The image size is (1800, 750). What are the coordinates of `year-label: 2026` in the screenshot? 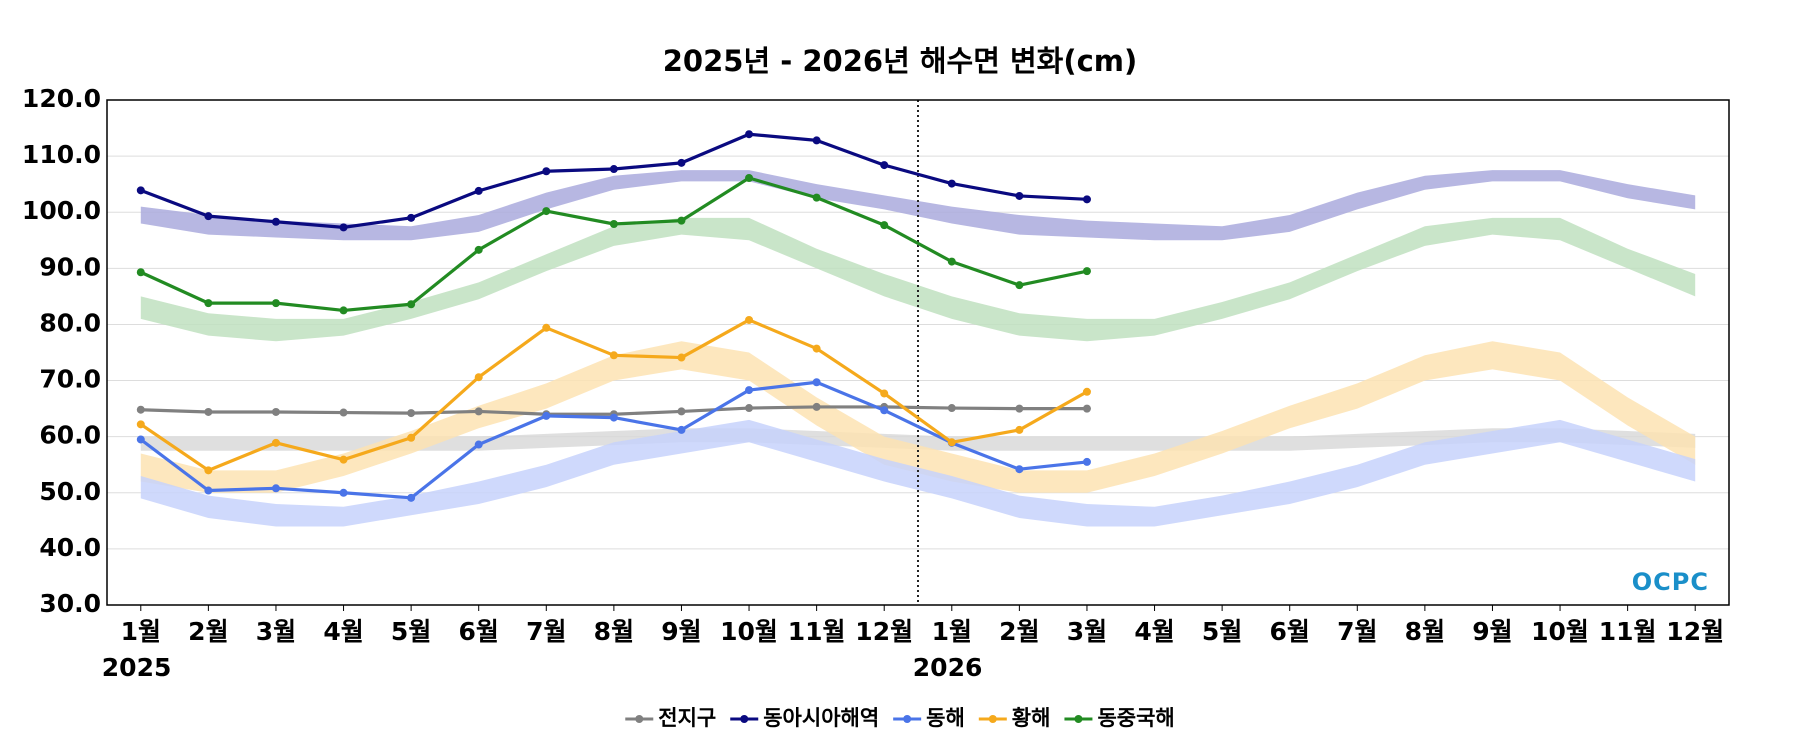 It's located at (948, 667).